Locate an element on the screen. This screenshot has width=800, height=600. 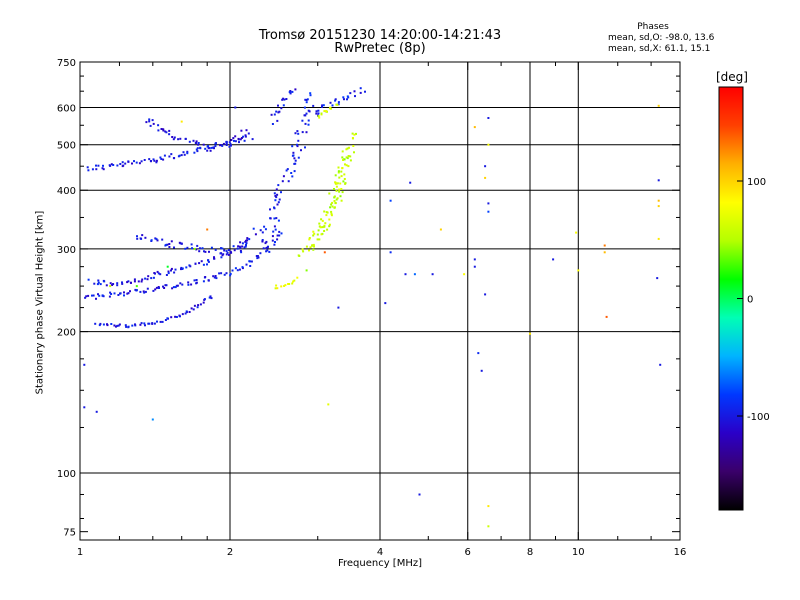
y-tick-label: 300 is located at coordinates (66, 250).